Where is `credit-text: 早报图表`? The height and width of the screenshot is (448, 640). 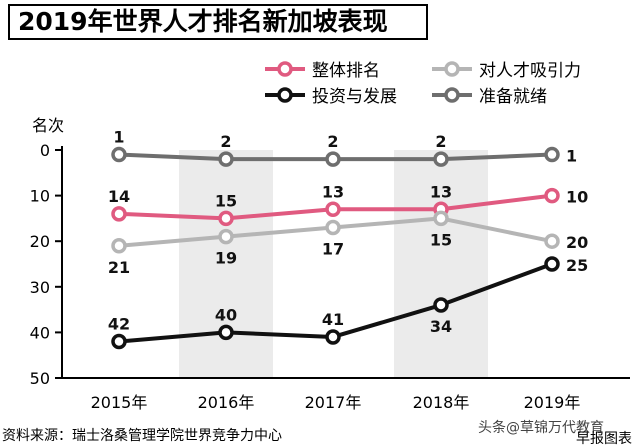 credit-text: 早报图表 is located at coordinates (604, 439).